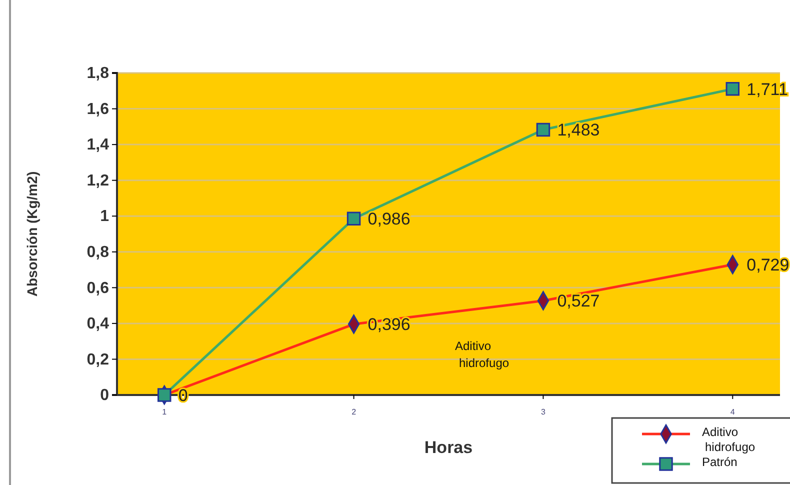  What do you see at coordinates (32, 234) in the screenshot?
I see `y-axis-title: Absorción (Kg/m2)` at bounding box center [32, 234].